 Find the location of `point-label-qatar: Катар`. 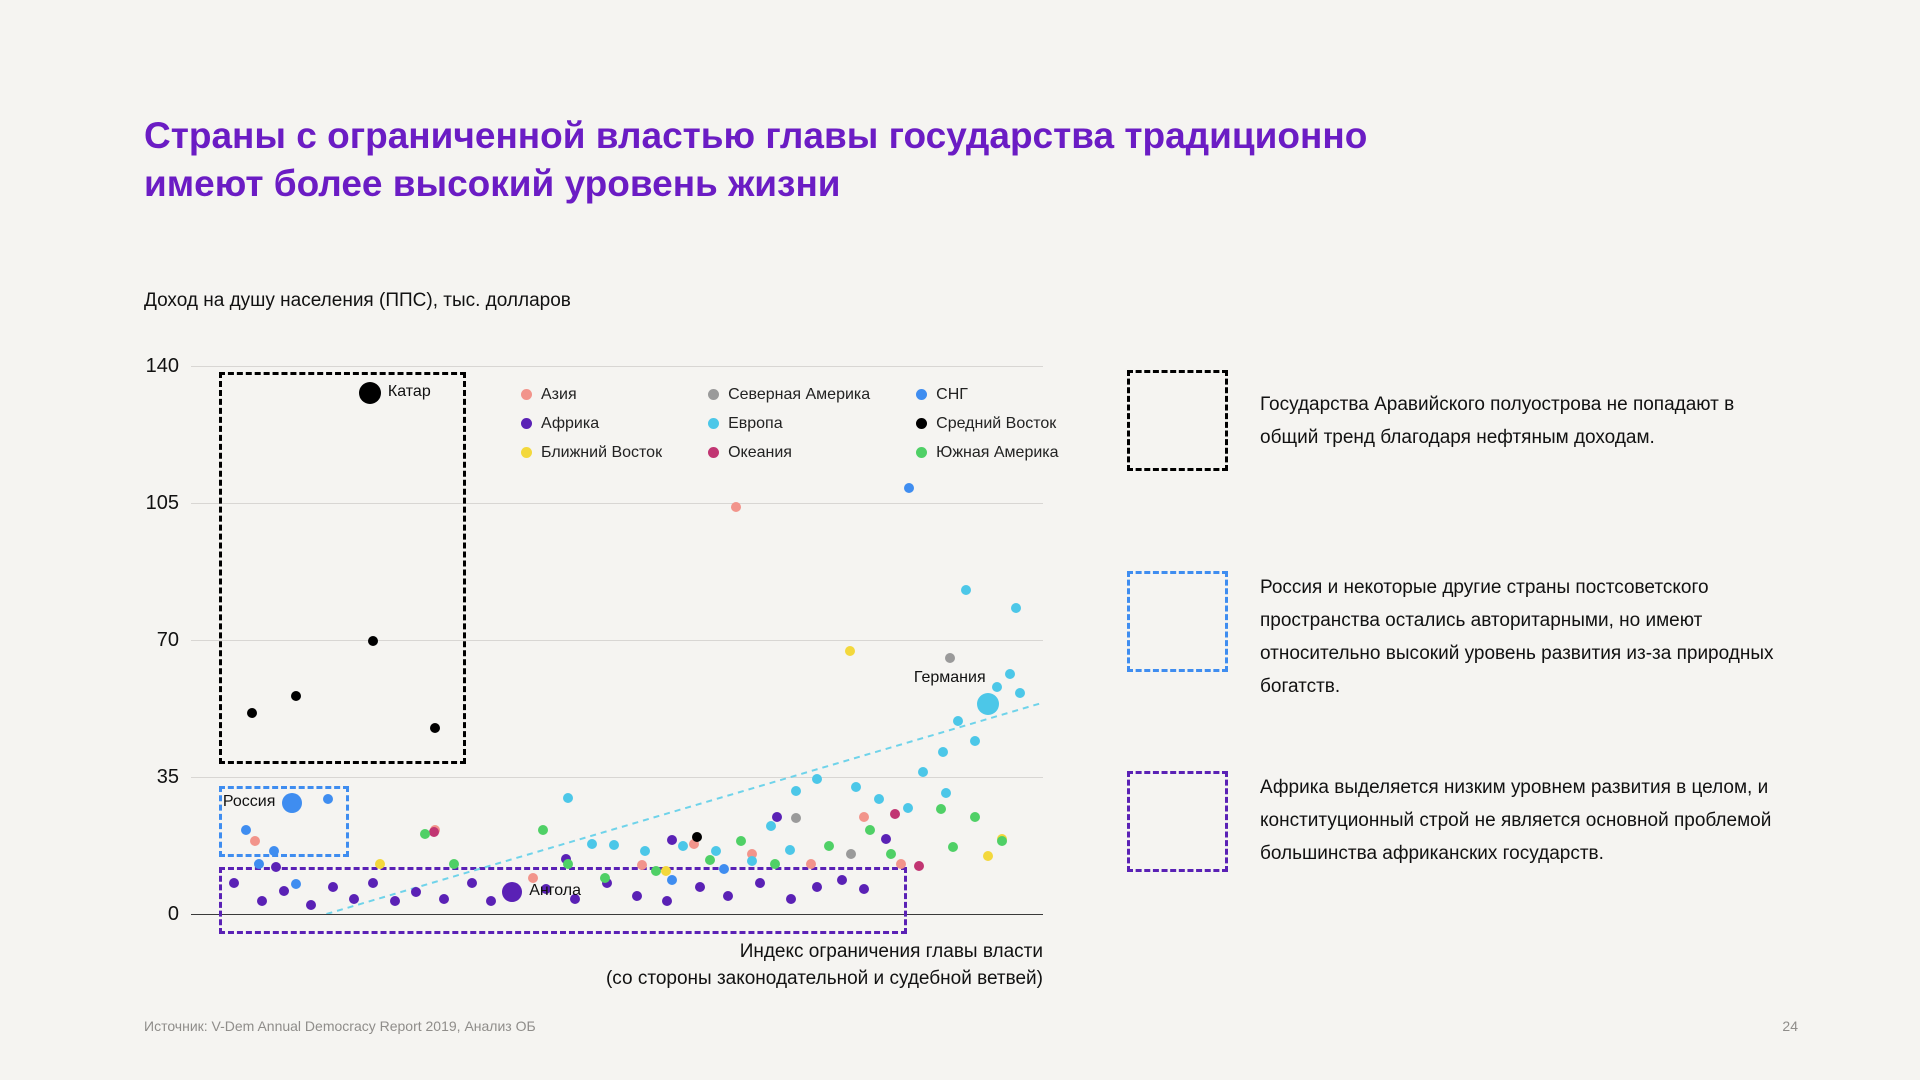

point-label-qatar: Катар is located at coordinates (409, 392).